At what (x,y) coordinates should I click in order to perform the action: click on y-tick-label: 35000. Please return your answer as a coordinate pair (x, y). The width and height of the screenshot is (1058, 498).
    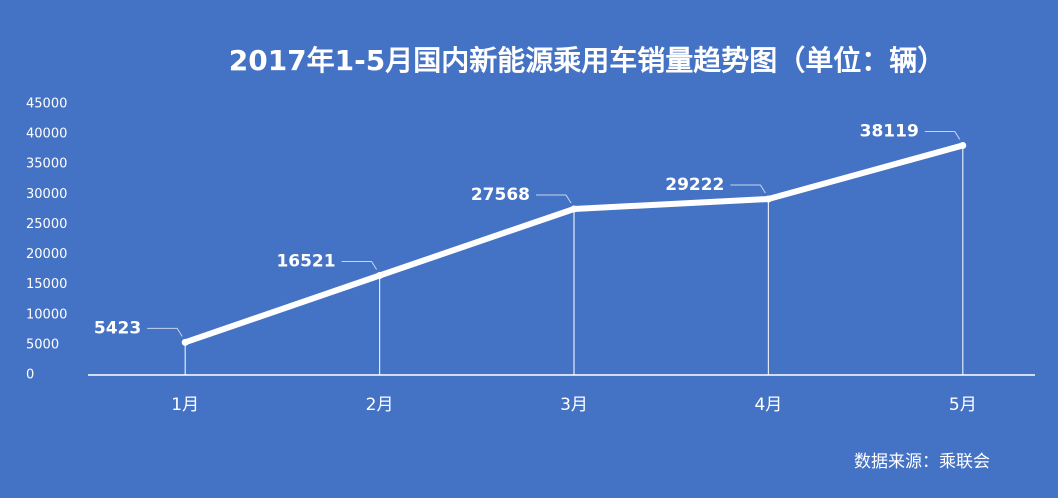
    Looking at the image, I should click on (46, 164).